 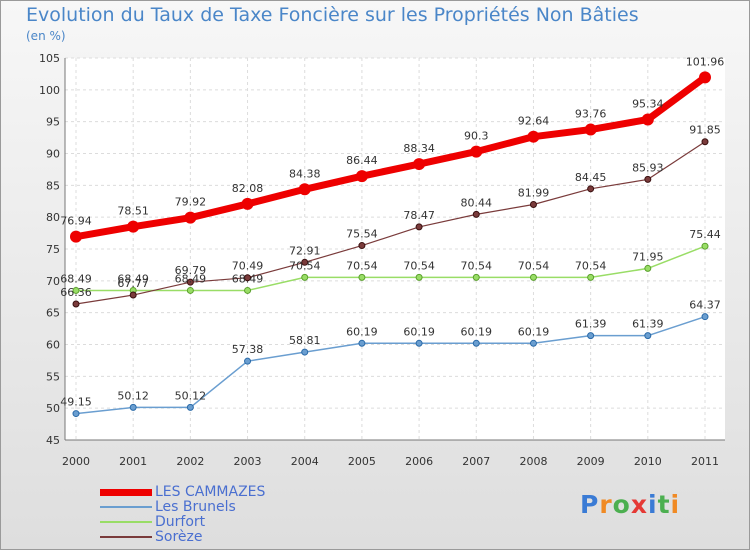 What do you see at coordinates (53, 249) in the screenshot?
I see `y-tick-label: 75` at bounding box center [53, 249].